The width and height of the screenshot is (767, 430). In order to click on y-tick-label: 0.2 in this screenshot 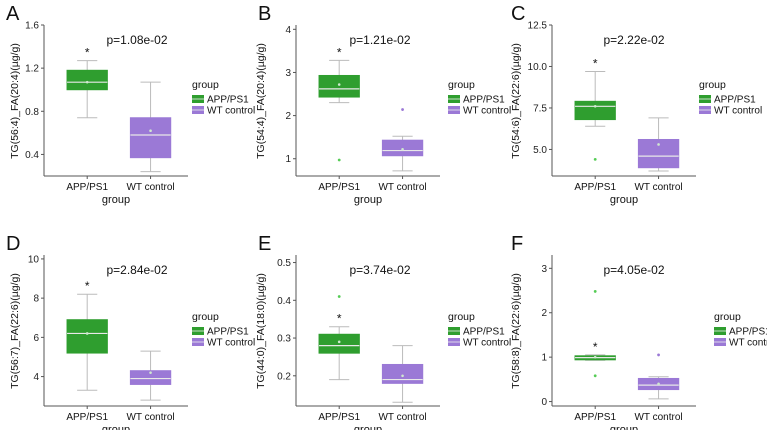, I will do `click(284, 376)`.